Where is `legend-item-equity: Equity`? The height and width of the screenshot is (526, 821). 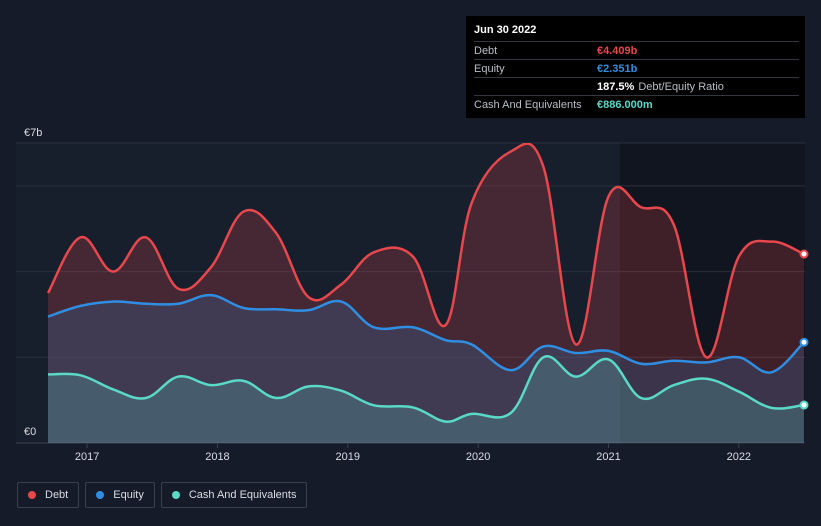
legend-item-equity: Equity is located at coordinates (120, 495).